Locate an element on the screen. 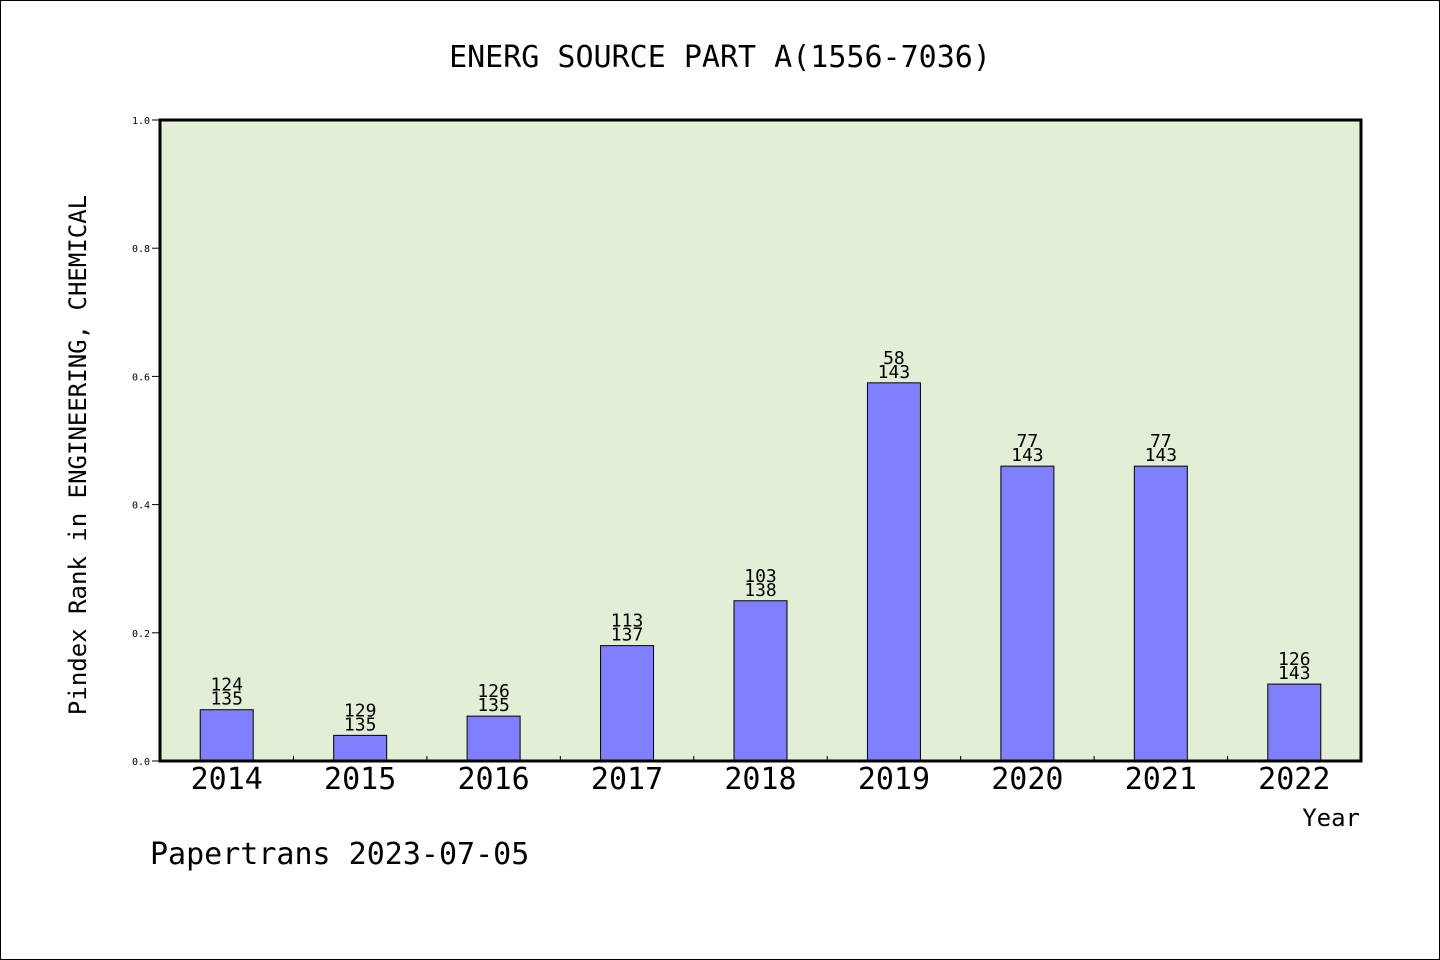 This screenshot has height=960, width=1440. bar-2015 is located at coordinates (360, 748).